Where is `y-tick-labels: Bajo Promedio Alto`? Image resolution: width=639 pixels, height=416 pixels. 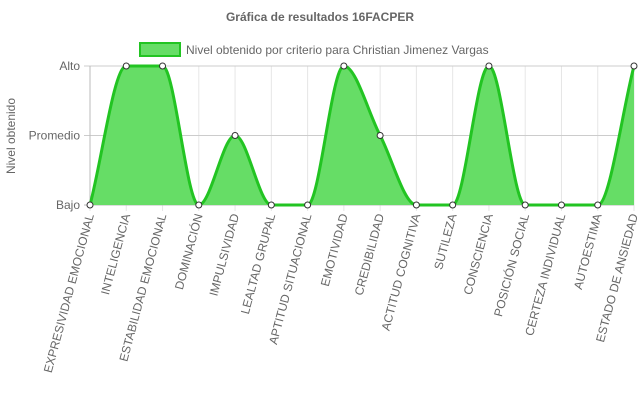 y-tick-labels: Bajo Promedio Alto is located at coordinates (55, 135).